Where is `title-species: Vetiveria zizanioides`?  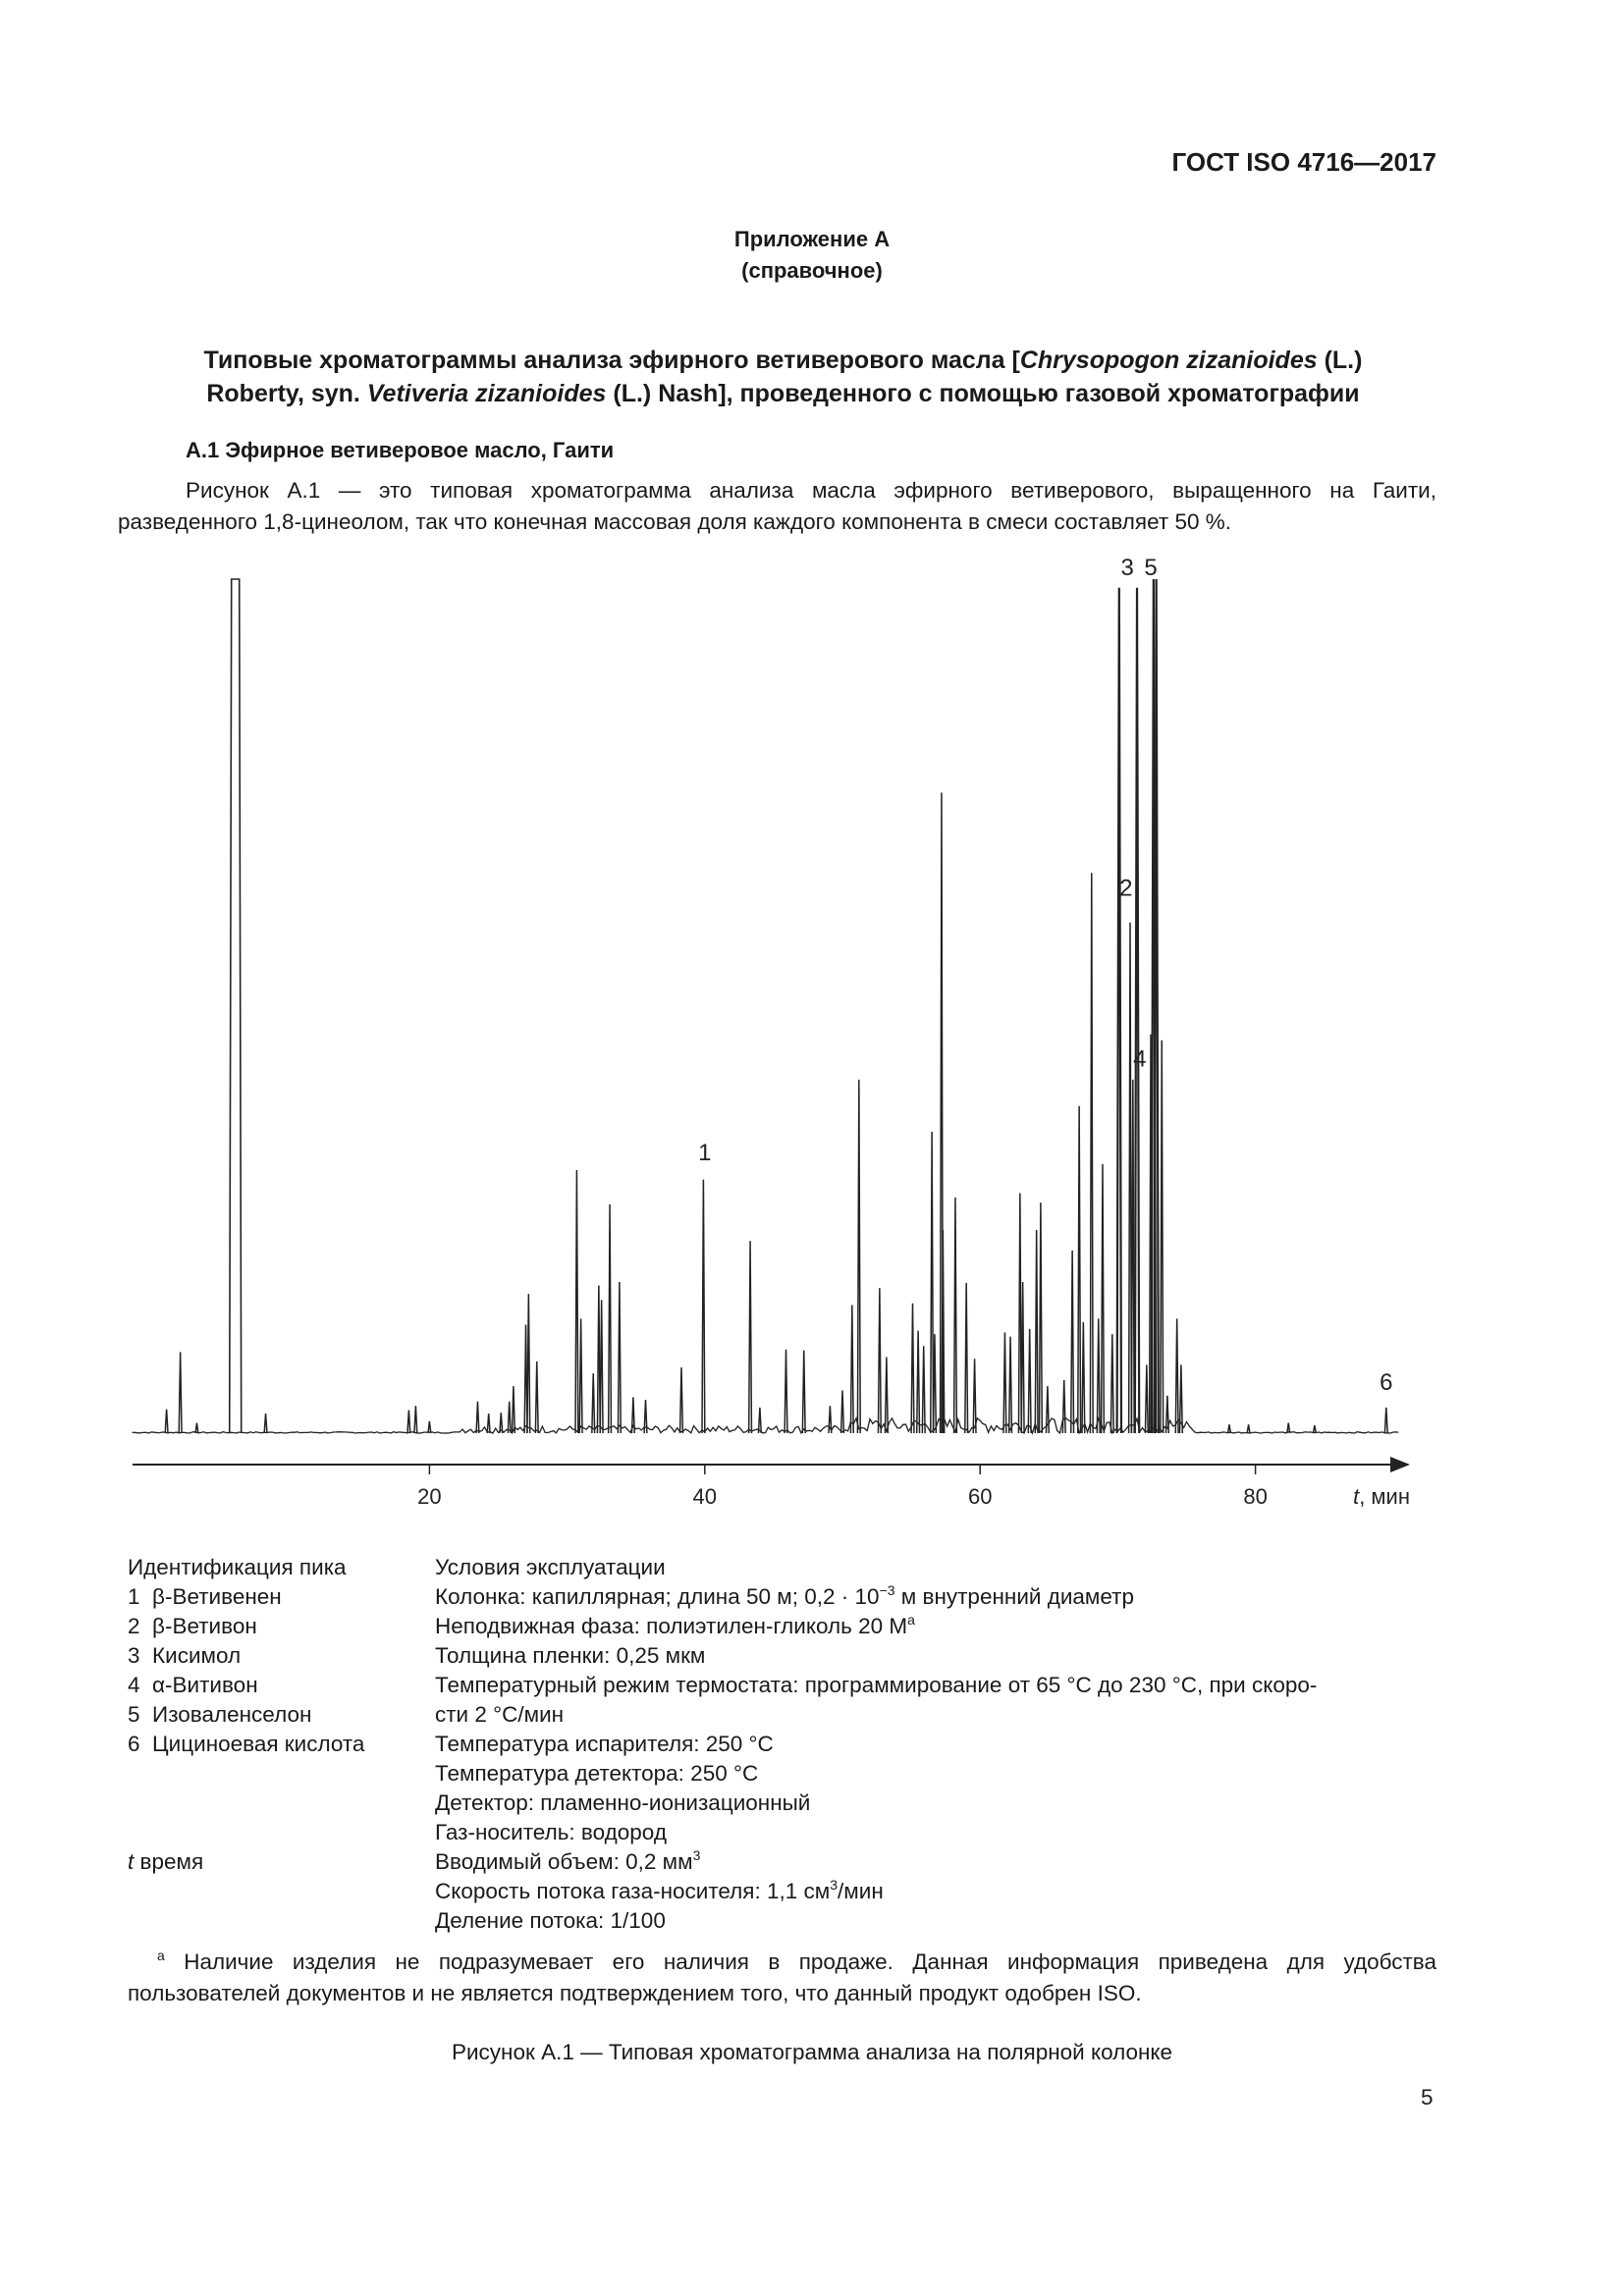
title-species: Vetiveria zizanioides is located at coordinates (486, 393).